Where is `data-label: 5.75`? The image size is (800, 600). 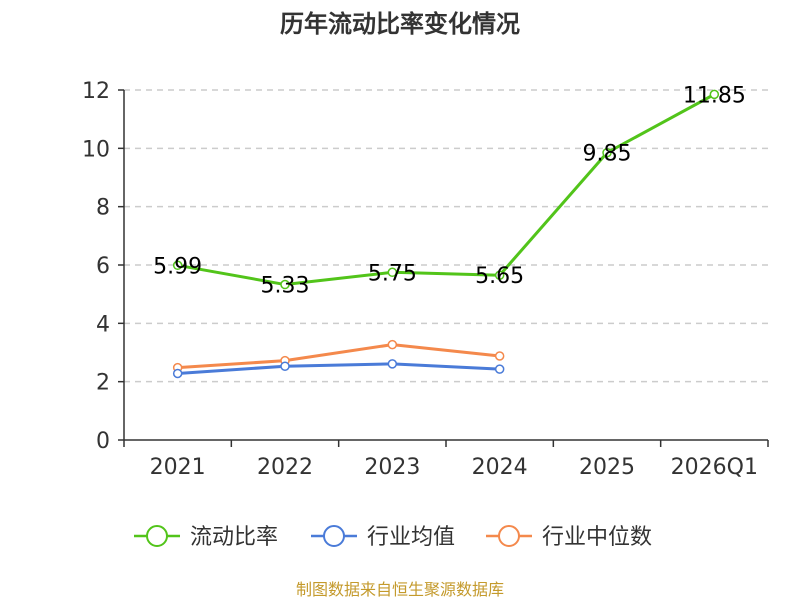
data-label: 5.75 is located at coordinates (392, 273).